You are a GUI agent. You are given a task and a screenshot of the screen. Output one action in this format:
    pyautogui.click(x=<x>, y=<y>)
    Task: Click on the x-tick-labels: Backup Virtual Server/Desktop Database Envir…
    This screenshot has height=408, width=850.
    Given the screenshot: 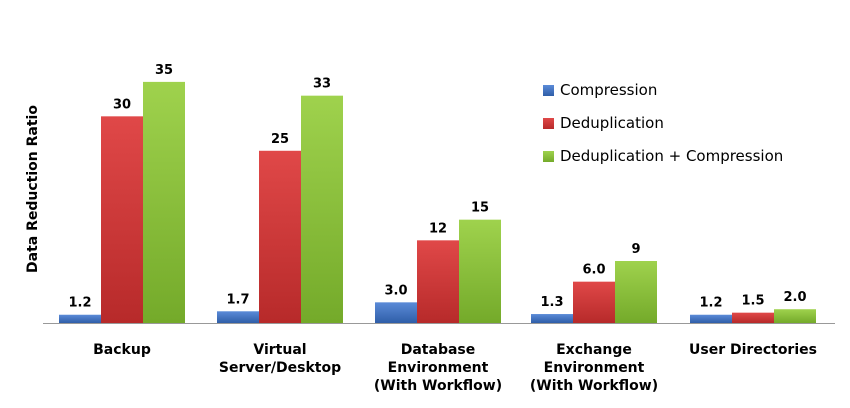 What is the action you would take?
    pyautogui.click(x=455, y=368)
    